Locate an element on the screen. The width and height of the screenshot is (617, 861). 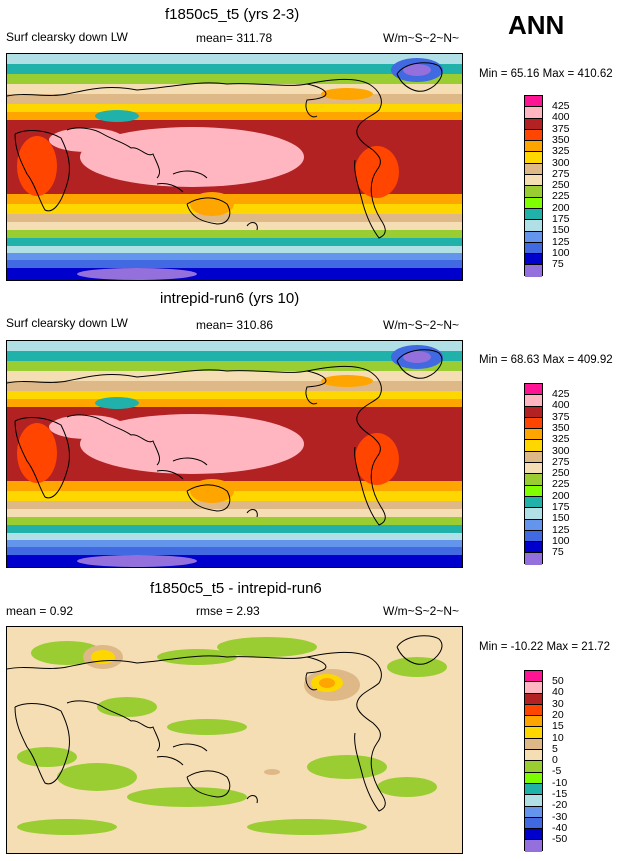
colorbar-tick: -40 is located at coordinates (560, 827).